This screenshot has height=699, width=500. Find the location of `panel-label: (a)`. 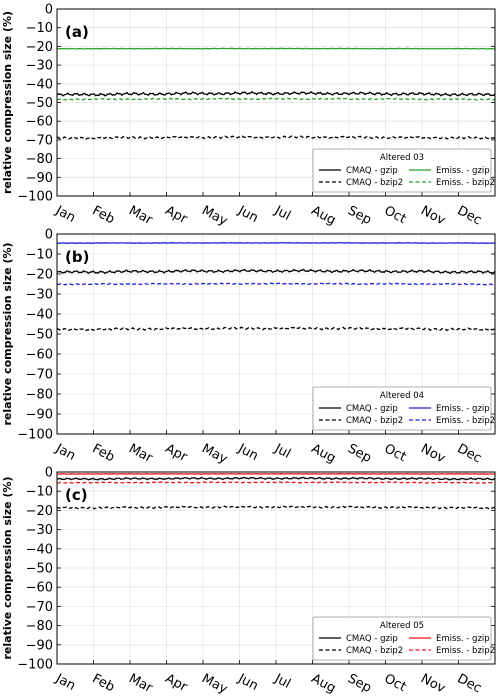

panel-label: (a) is located at coordinates (77, 32).